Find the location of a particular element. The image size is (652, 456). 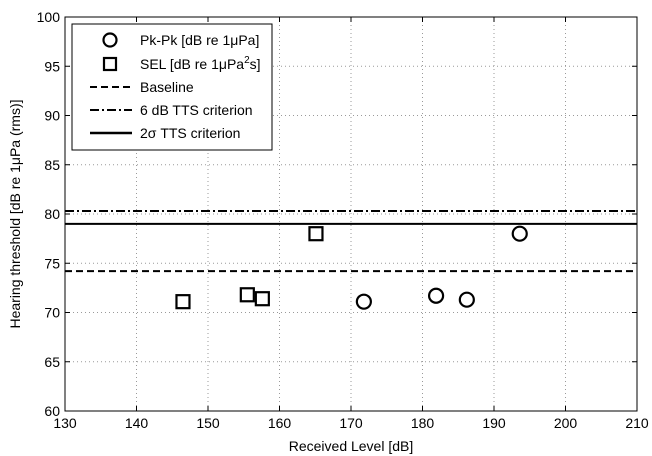

x-tick-label: 150 is located at coordinates (208, 423).